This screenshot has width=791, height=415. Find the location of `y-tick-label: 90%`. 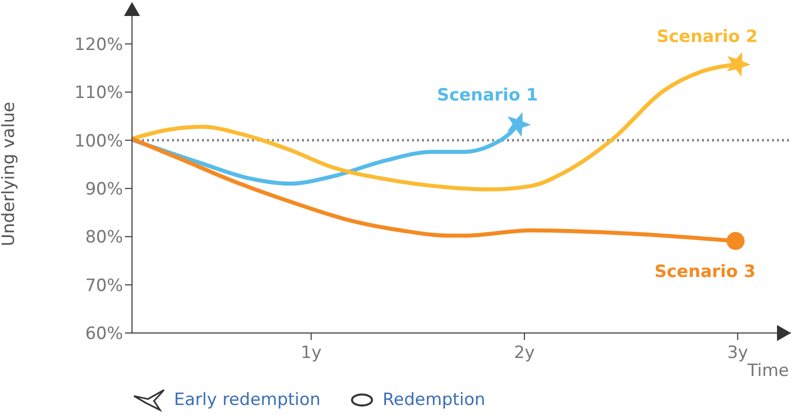

y-tick-label: 90% is located at coordinates (104, 189).